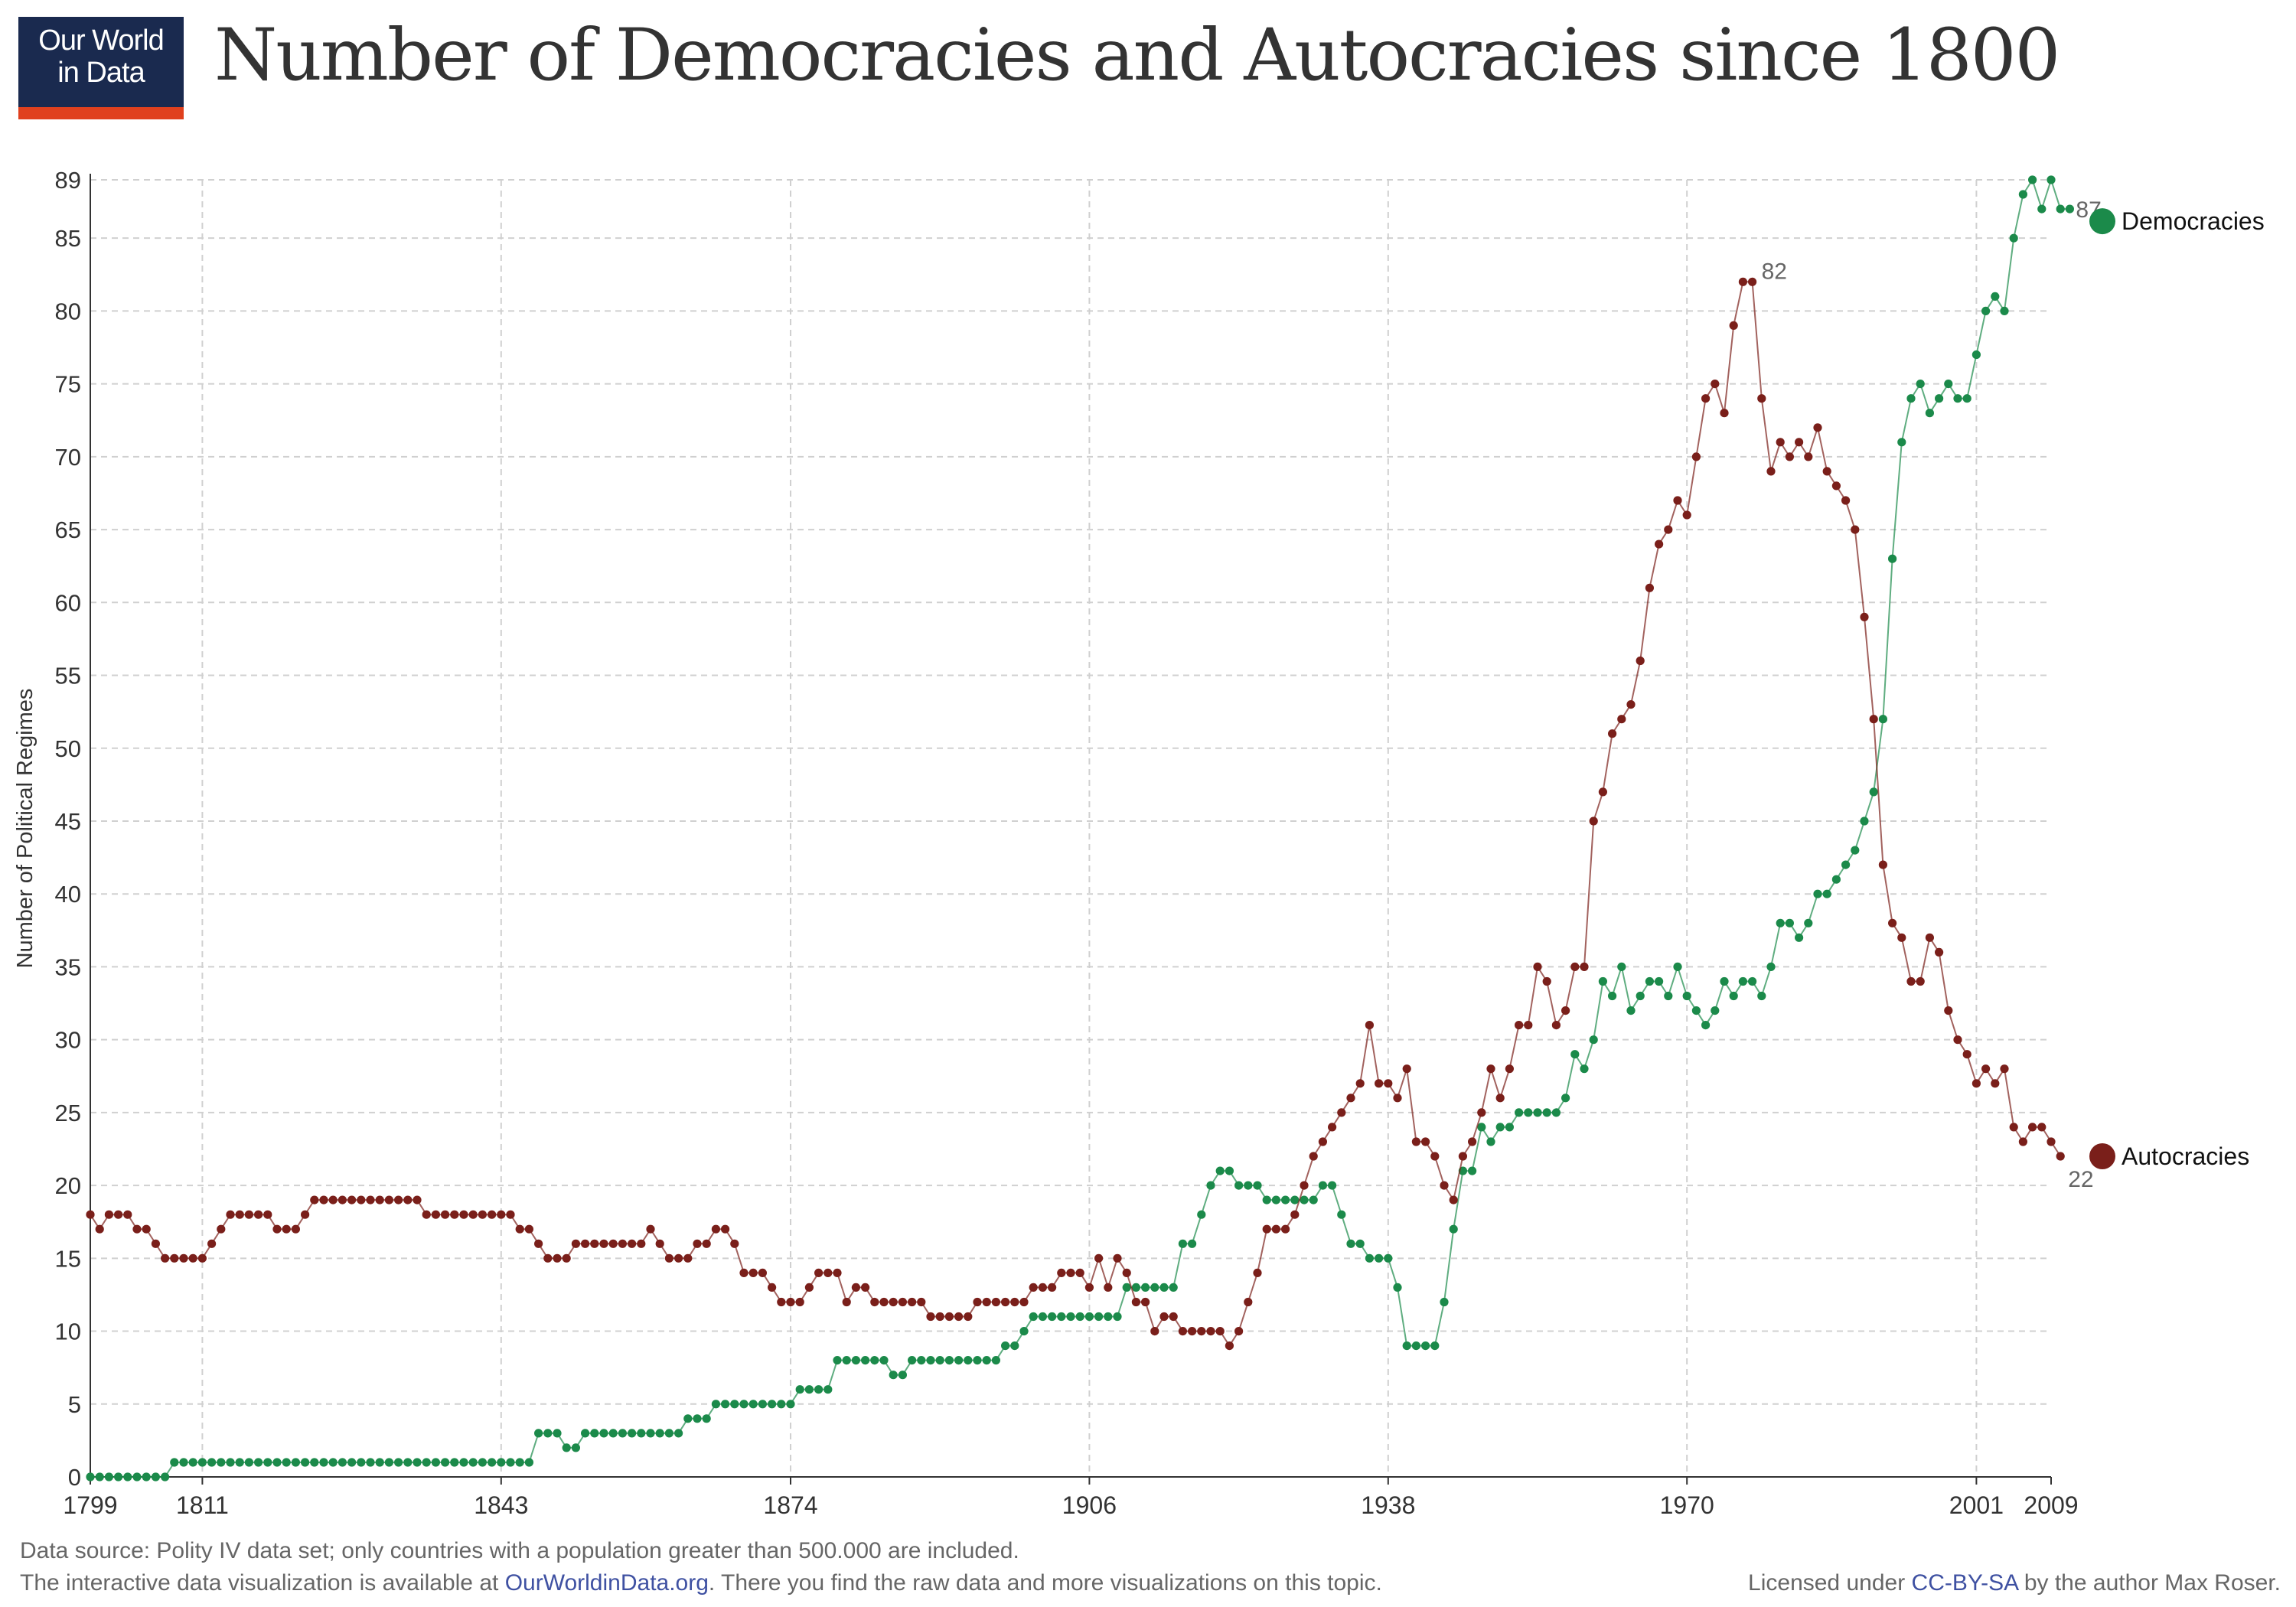  What do you see at coordinates (1948, 384) in the screenshot?
I see `democracies-point-1998` at bounding box center [1948, 384].